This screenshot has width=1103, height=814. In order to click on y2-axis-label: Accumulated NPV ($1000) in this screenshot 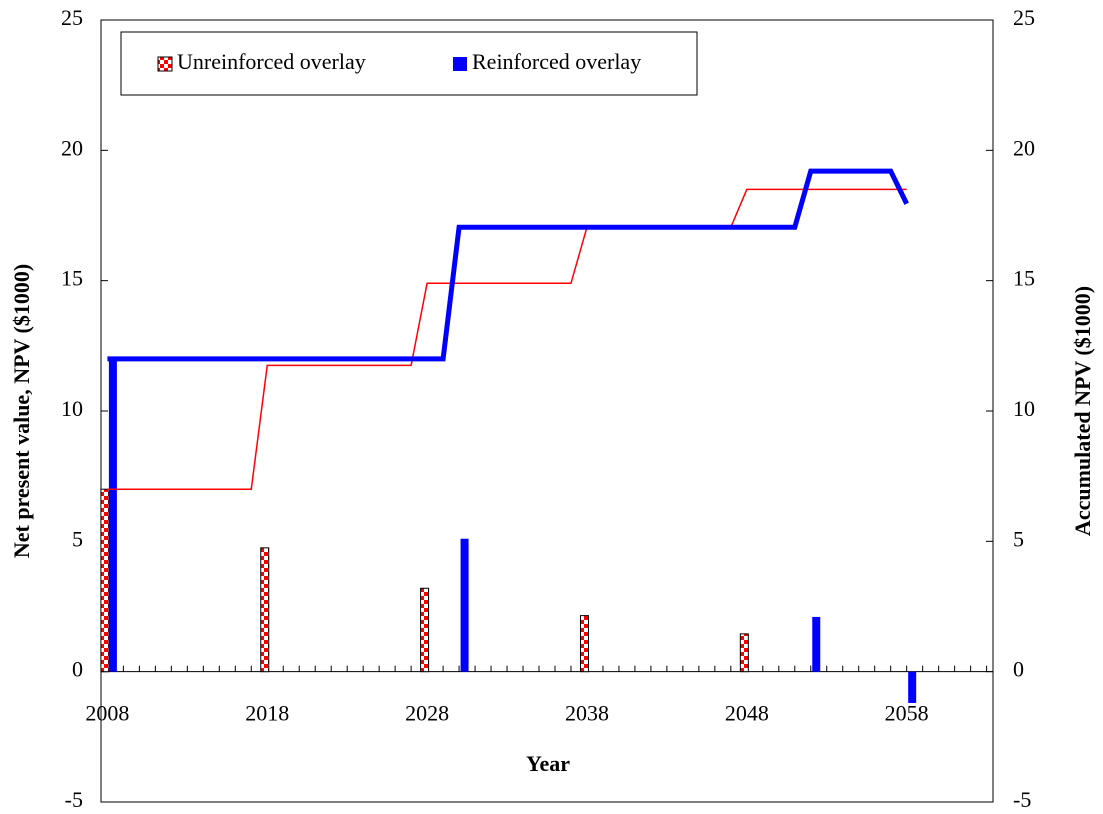, I will do `click(1082, 411)`.